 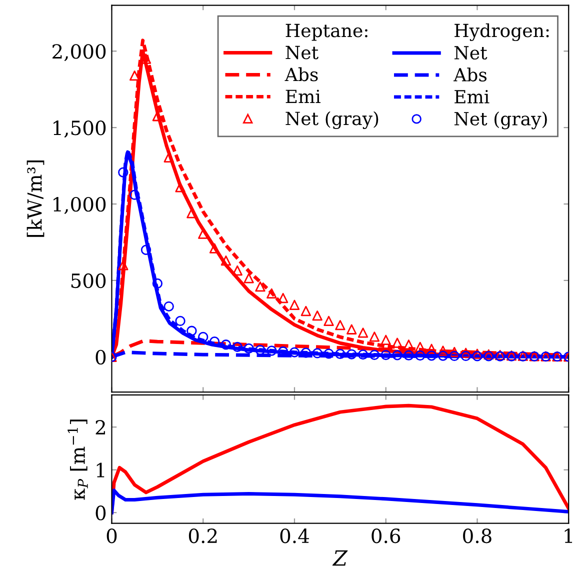 What do you see at coordinates (477, 536) in the screenshot?
I see `x-tick-label: 0.8` at bounding box center [477, 536].